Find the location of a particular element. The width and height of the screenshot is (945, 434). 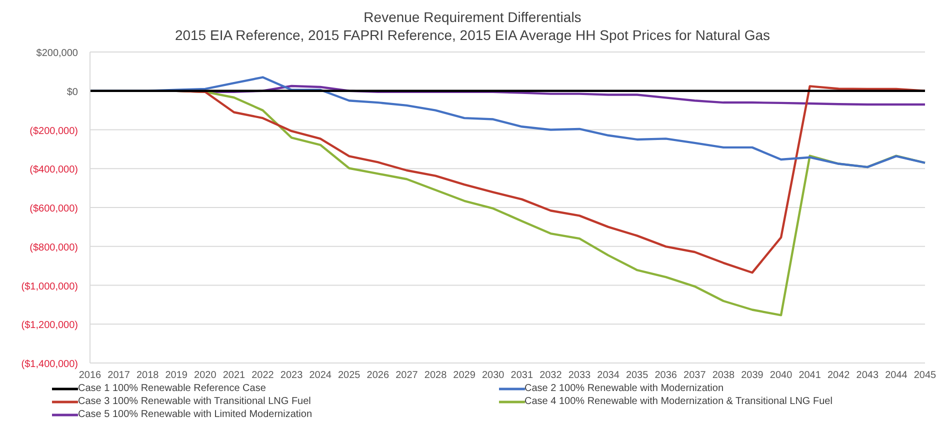

x-tick-label: 2028 is located at coordinates (436, 376).